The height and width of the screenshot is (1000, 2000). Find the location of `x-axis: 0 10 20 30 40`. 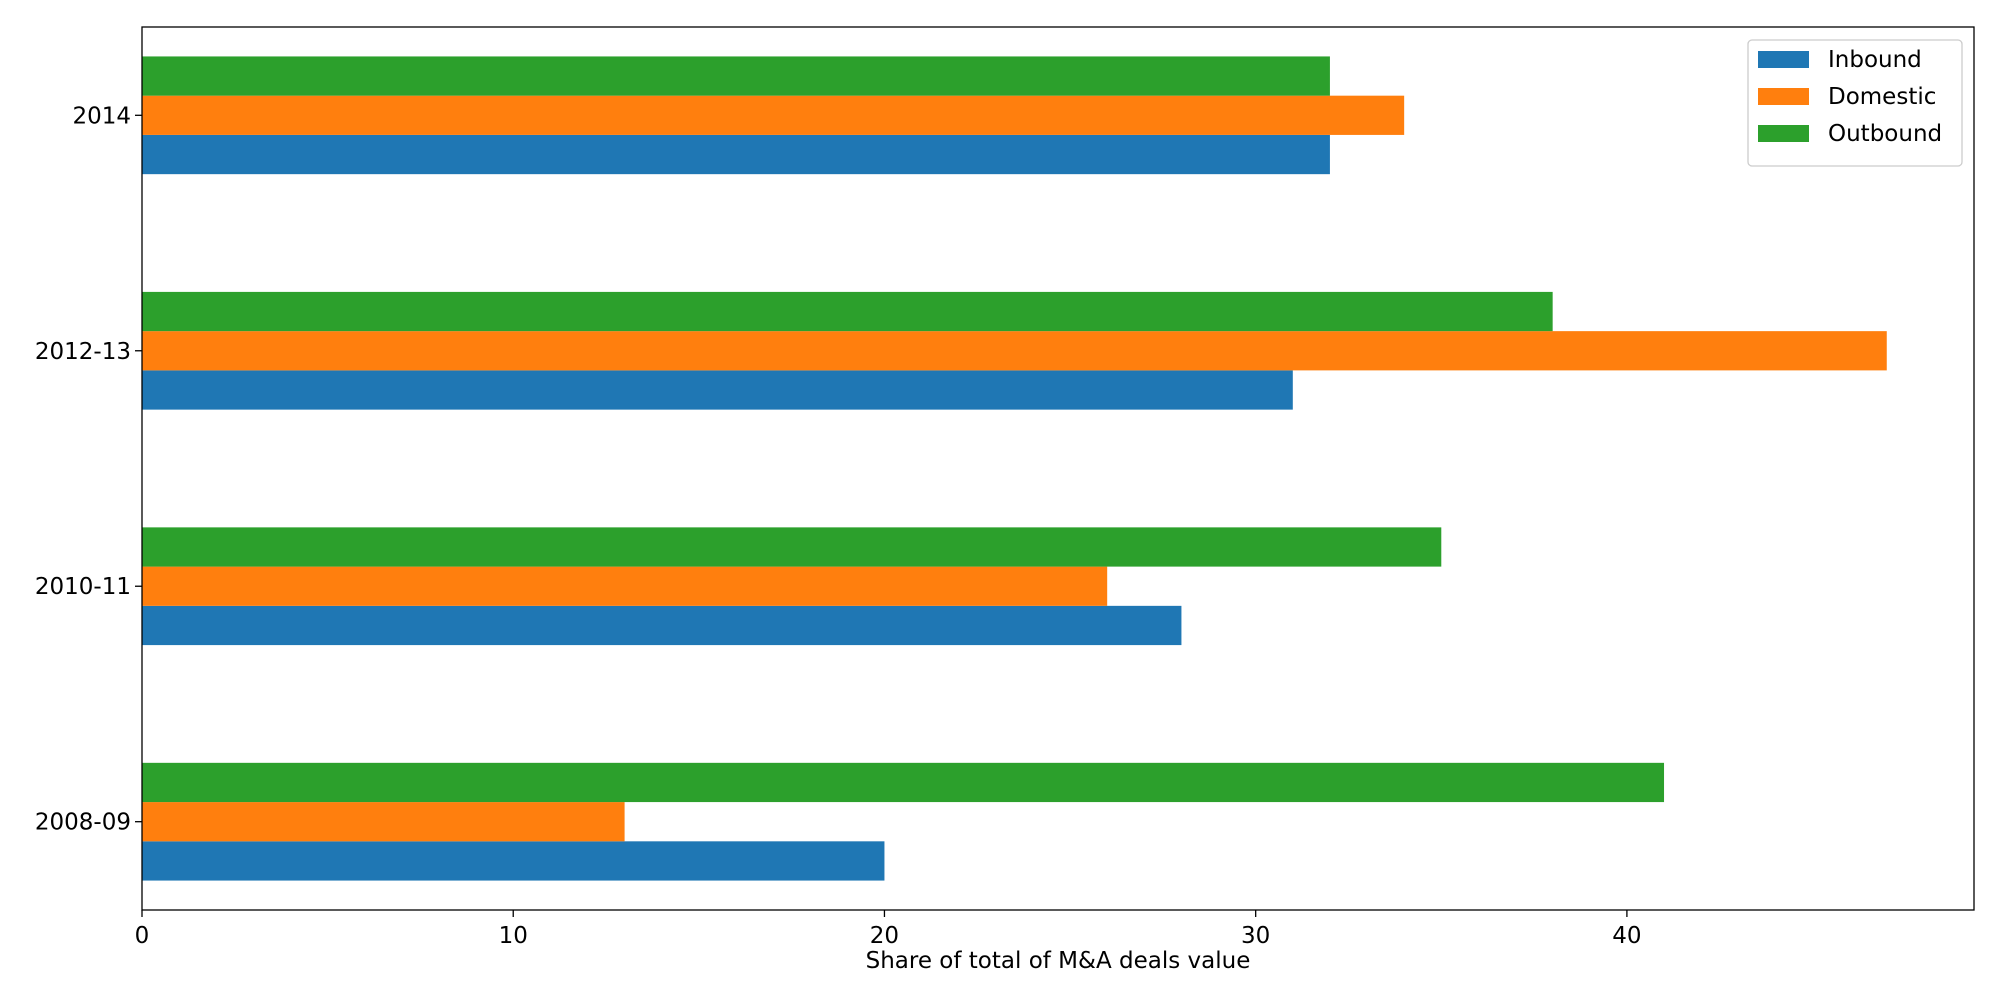

x-axis: 0 10 20 30 40 is located at coordinates (888, 929).